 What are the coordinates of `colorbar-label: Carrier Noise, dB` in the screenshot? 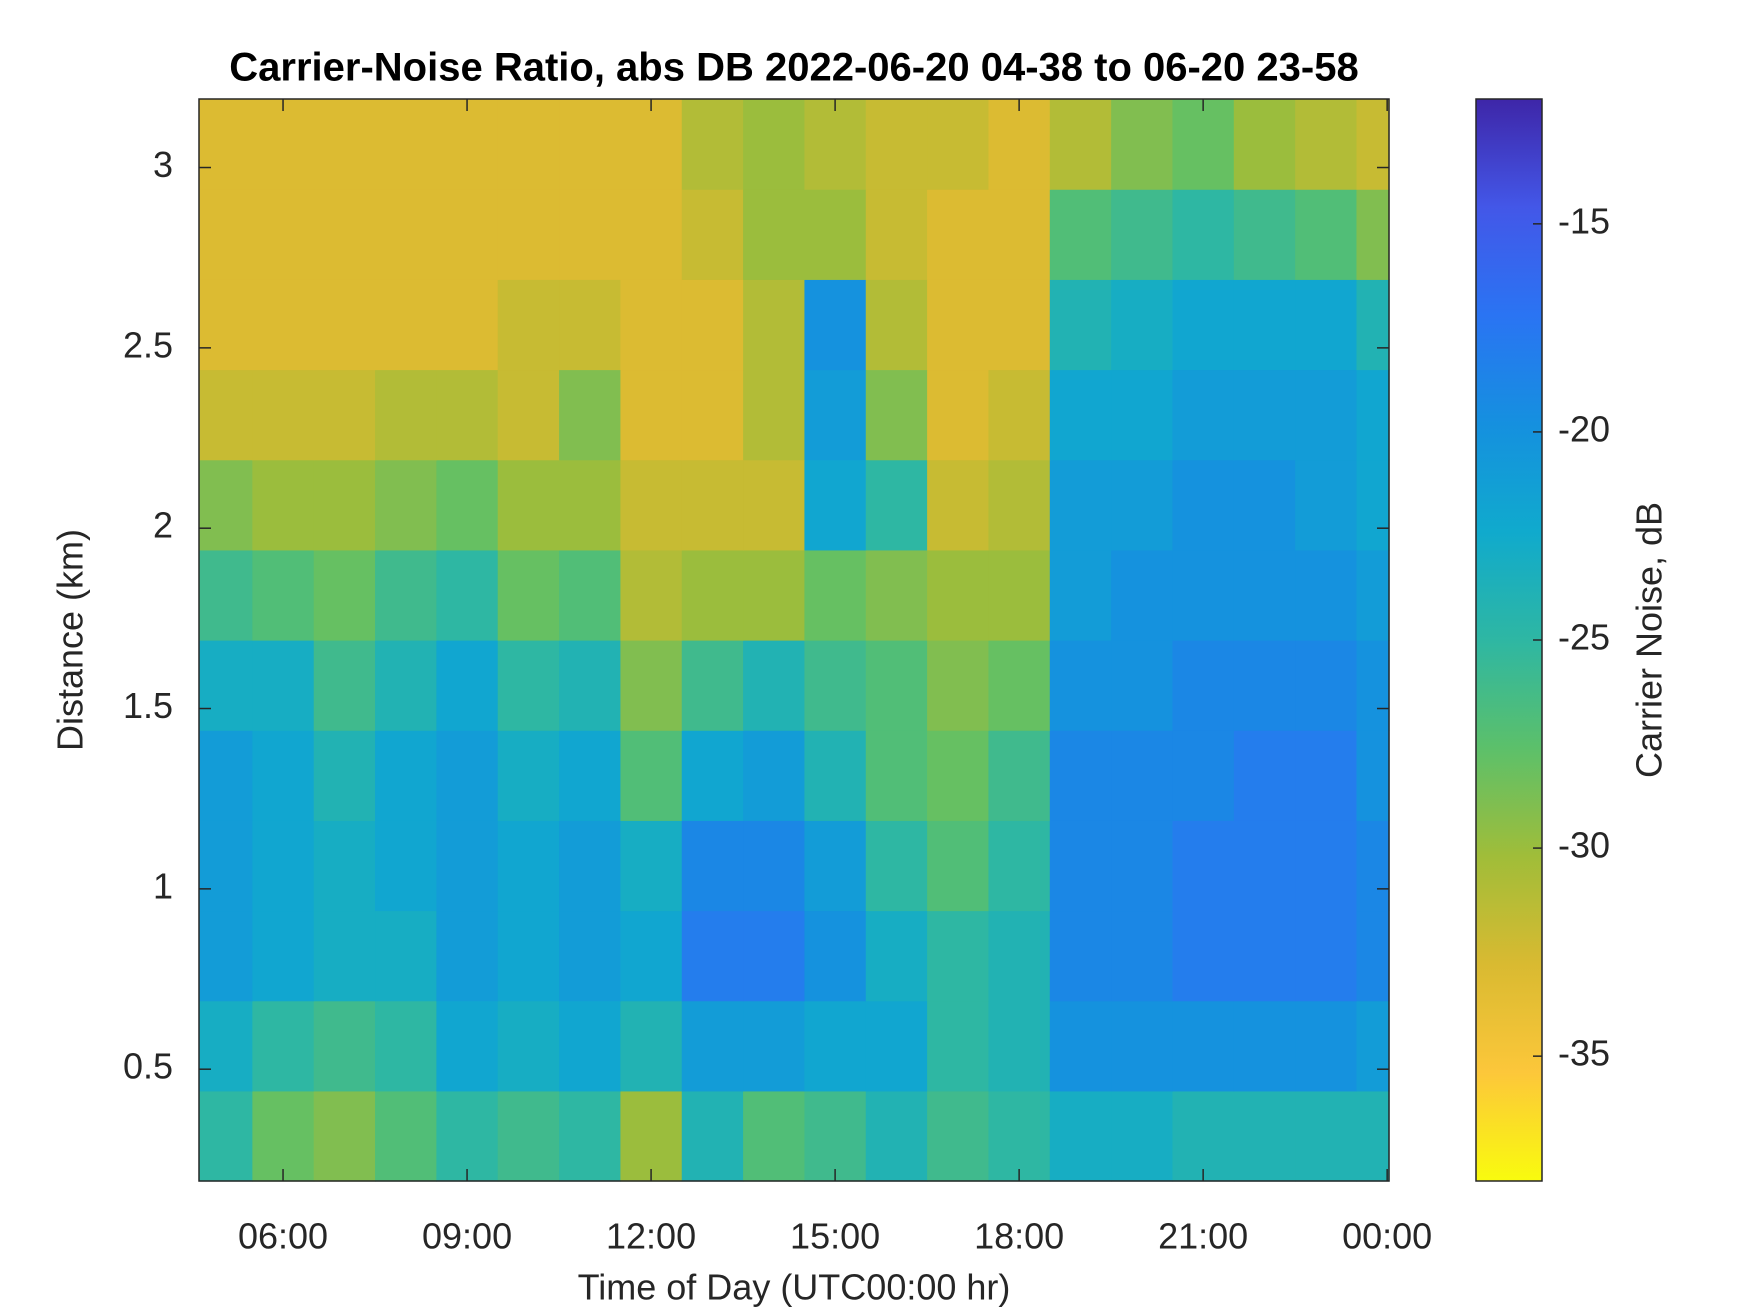 It's located at (1649, 640).